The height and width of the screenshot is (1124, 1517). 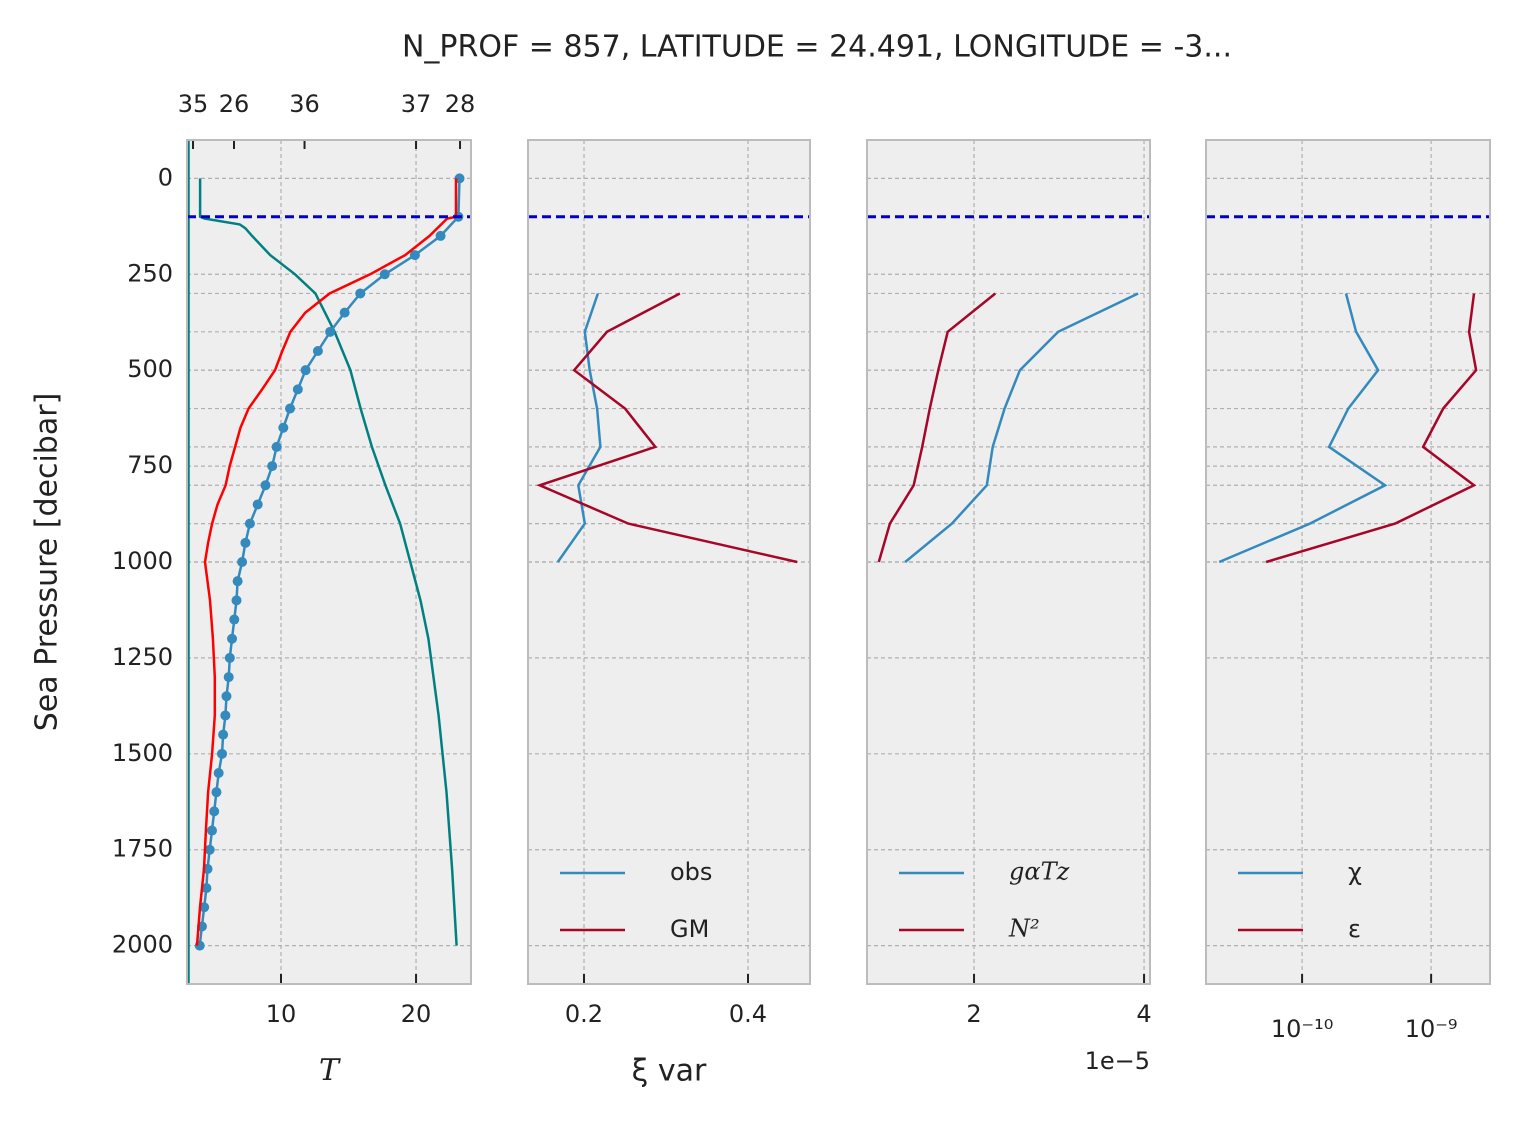 I want to click on x-tick-label: 0.2, so click(x=584, y=1014).